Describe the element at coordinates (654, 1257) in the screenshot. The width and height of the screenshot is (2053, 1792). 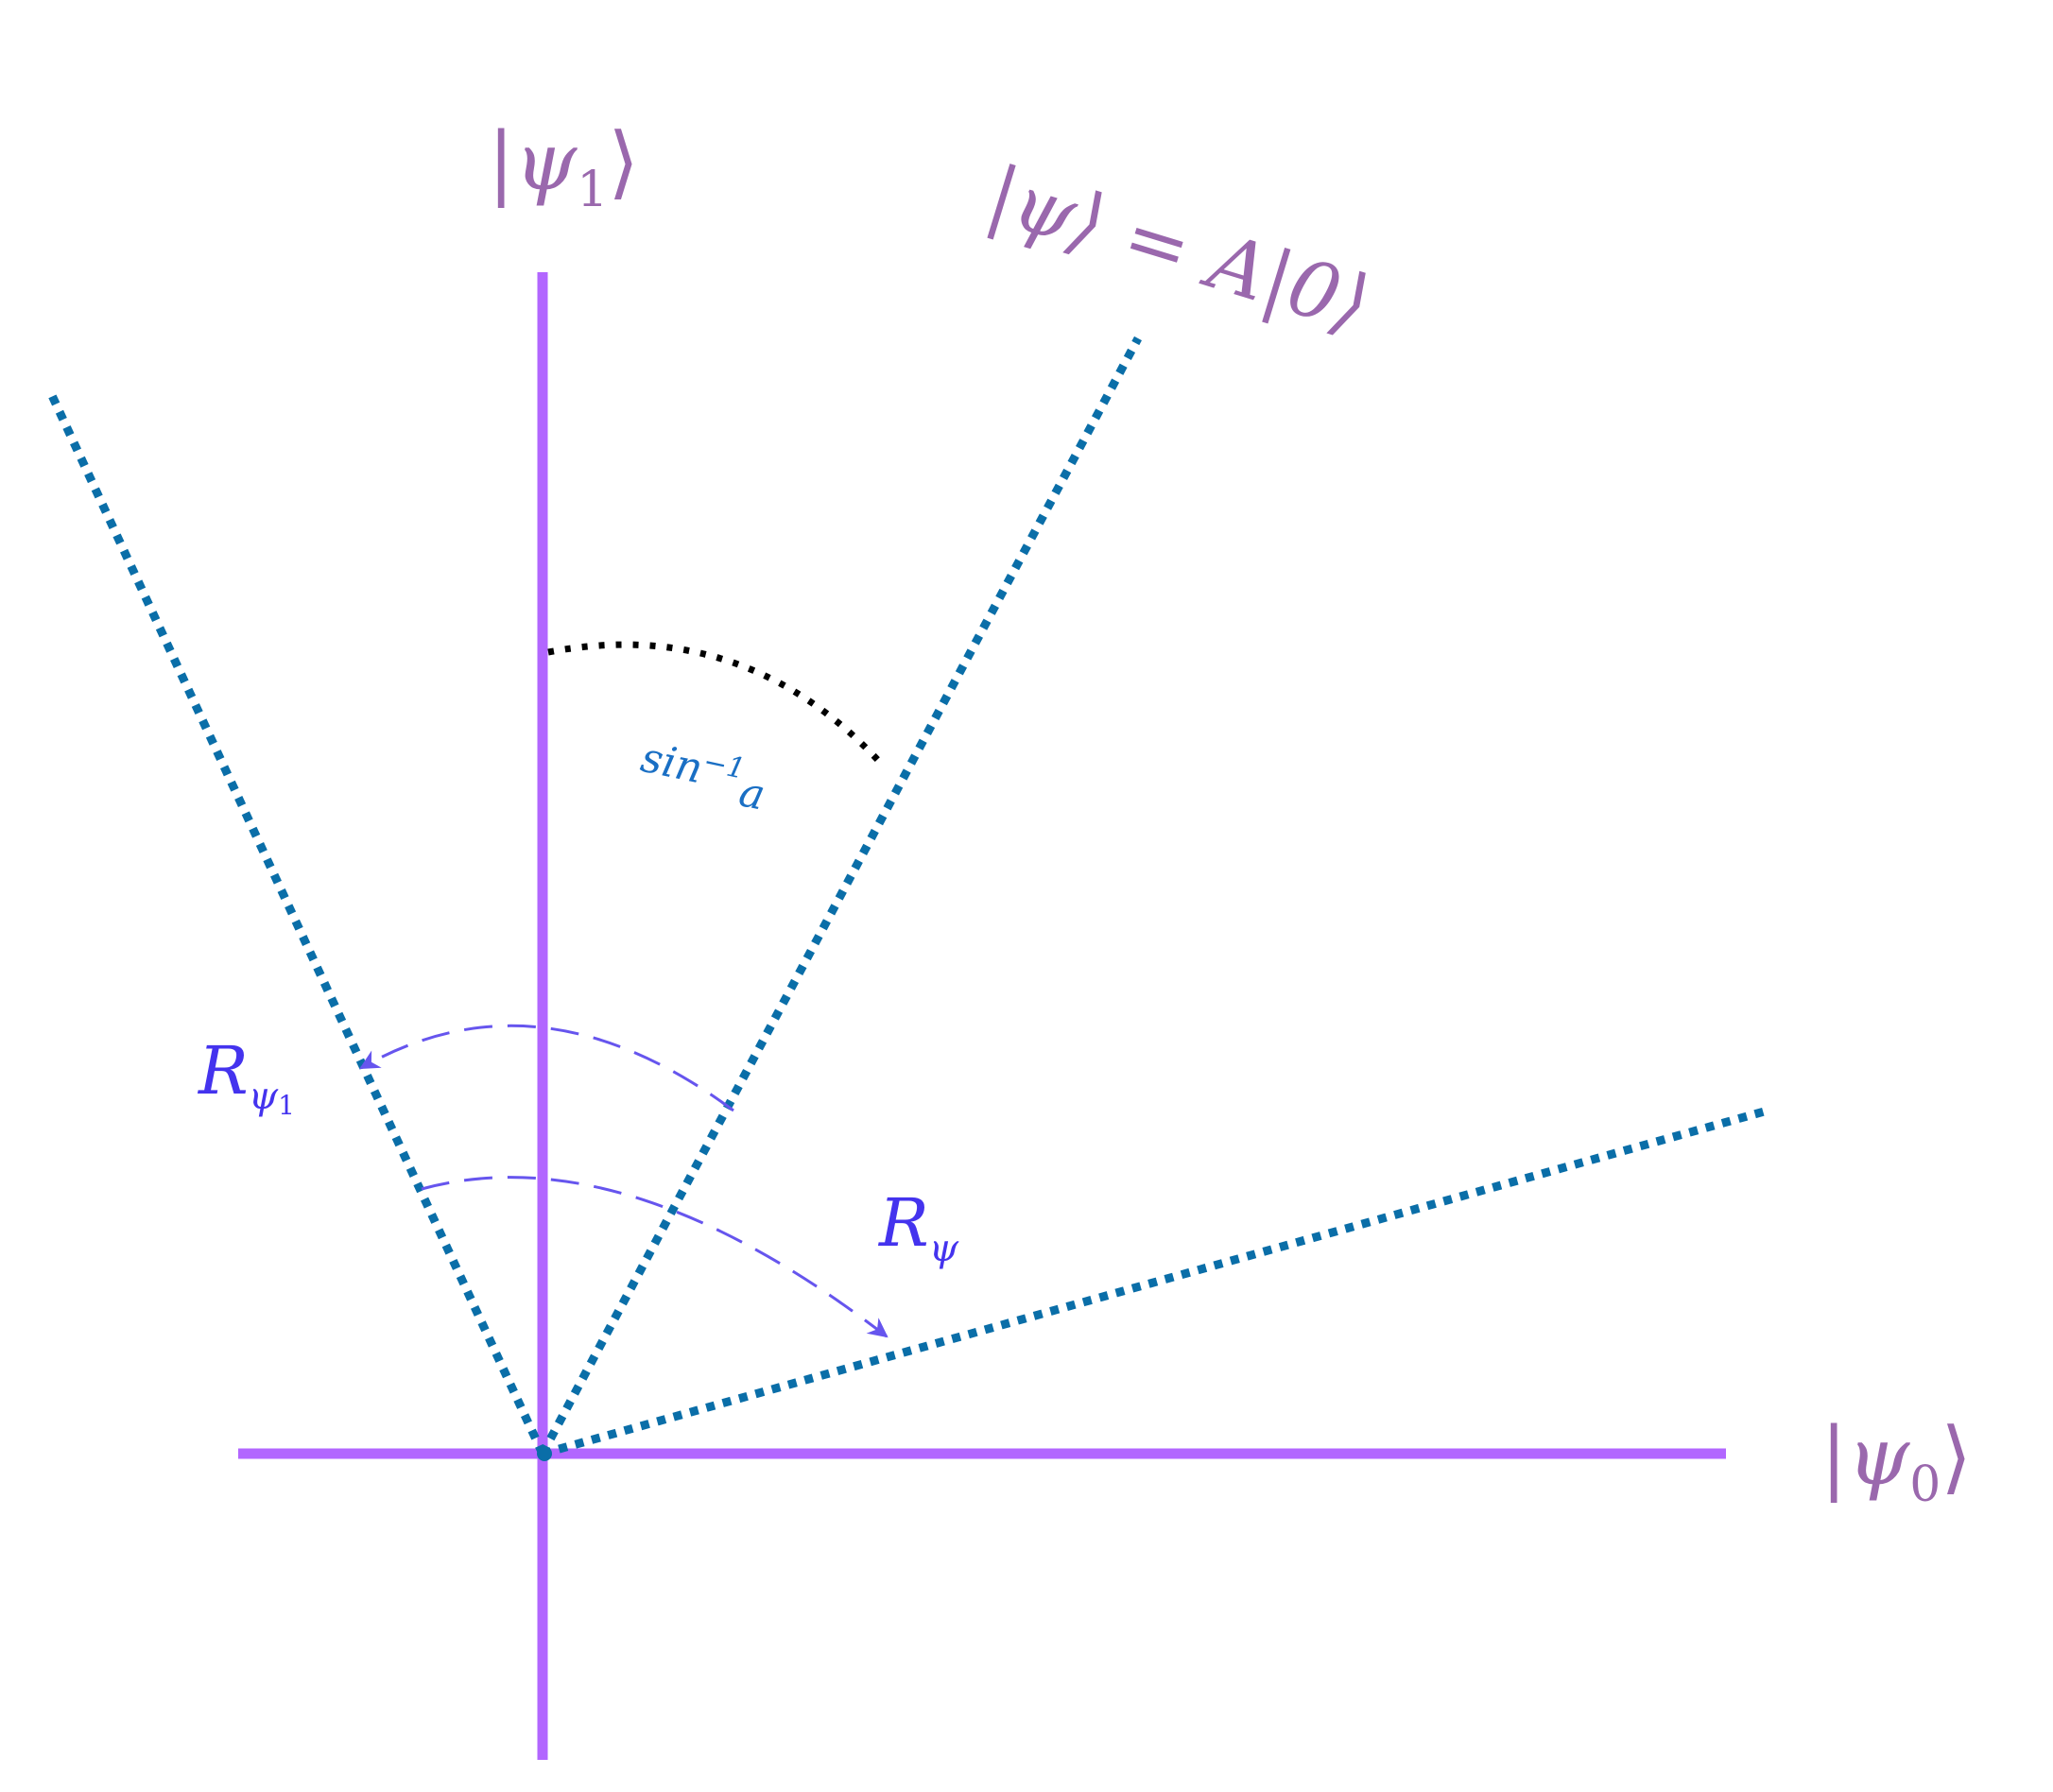
I see `reflection-psi-arrow` at that location.